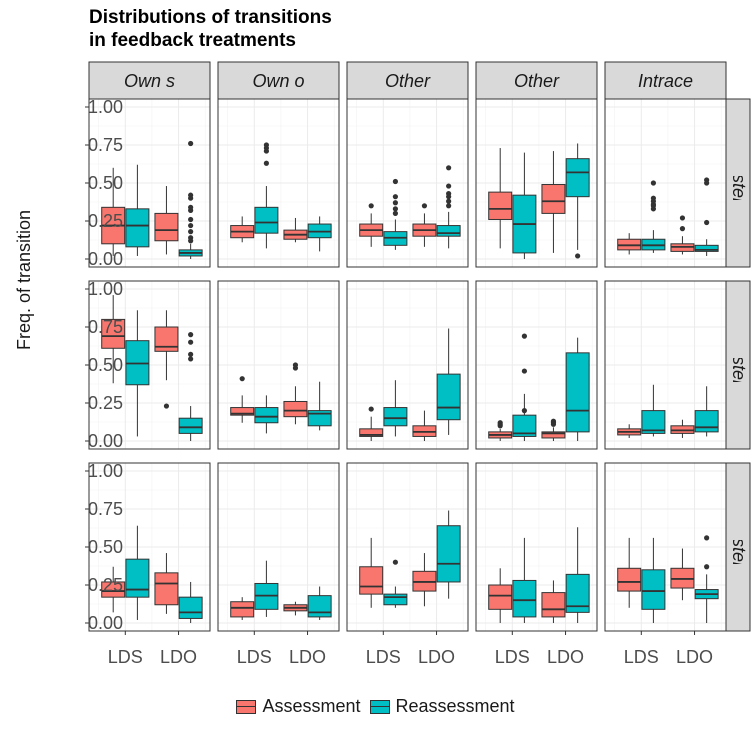  I want to click on y-tick-label: 0.25, so click(105, 403).